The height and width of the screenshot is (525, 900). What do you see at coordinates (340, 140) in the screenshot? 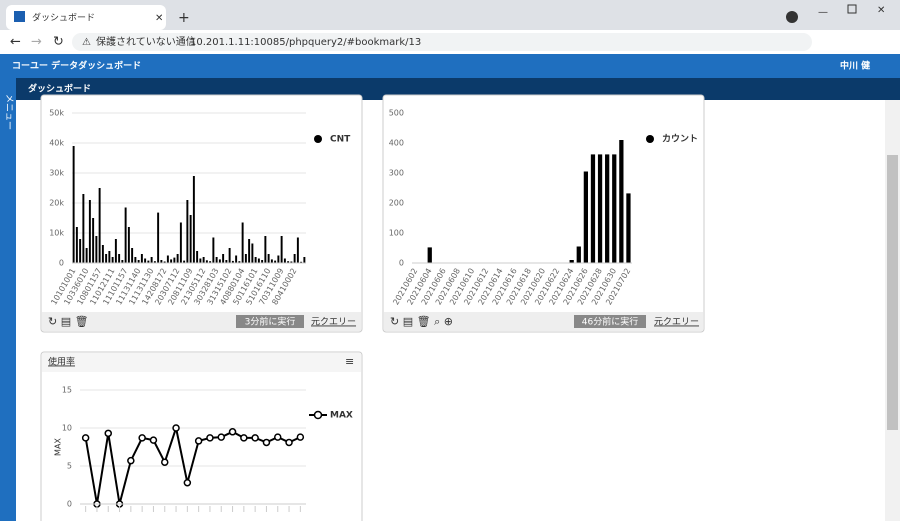
I see `legend-label: CNT` at bounding box center [340, 140].